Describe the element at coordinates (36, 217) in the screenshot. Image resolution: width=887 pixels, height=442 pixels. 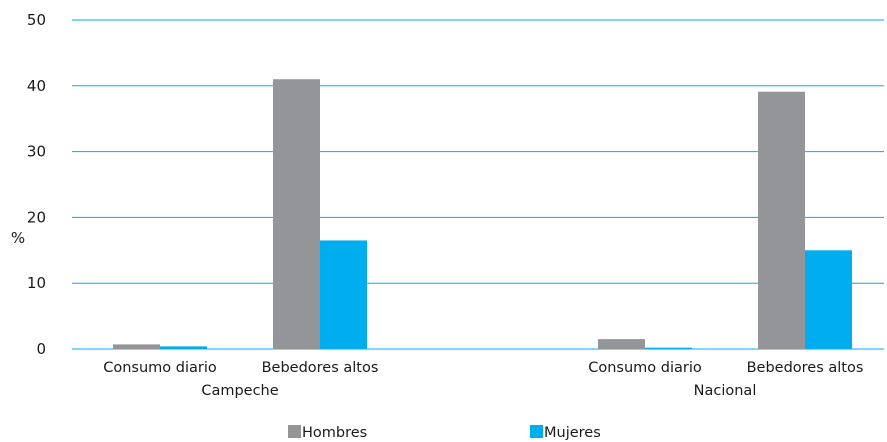
I see `y-tick-label: 20` at that location.